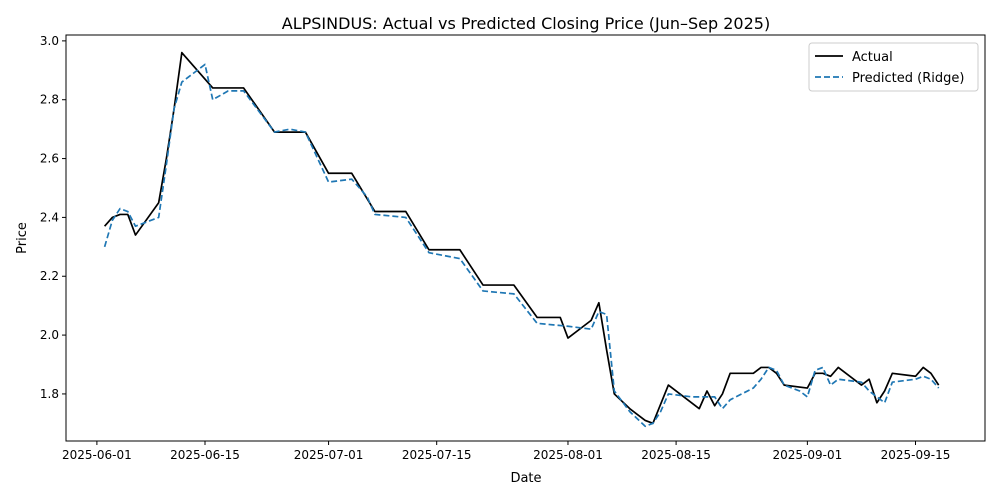 This screenshot has width=1000, height=500. I want to click on x-tick-label: 2025-06-01, so click(97, 455).